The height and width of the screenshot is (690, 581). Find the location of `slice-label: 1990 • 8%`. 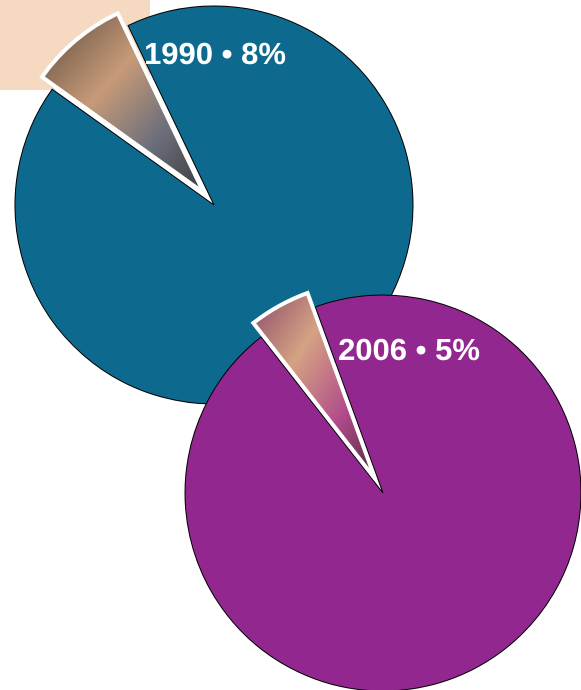

slice-label: 1990 • 8% is located at coordinates (215, 53).